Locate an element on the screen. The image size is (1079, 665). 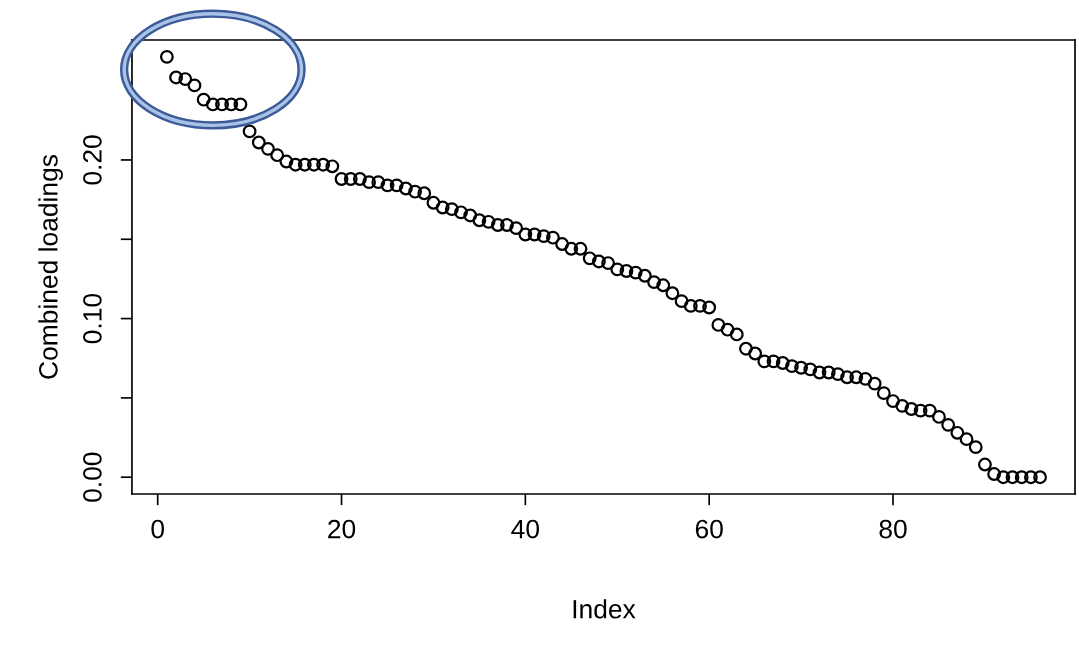
x-tick-label: 40 is located at coordinates (525, 529).